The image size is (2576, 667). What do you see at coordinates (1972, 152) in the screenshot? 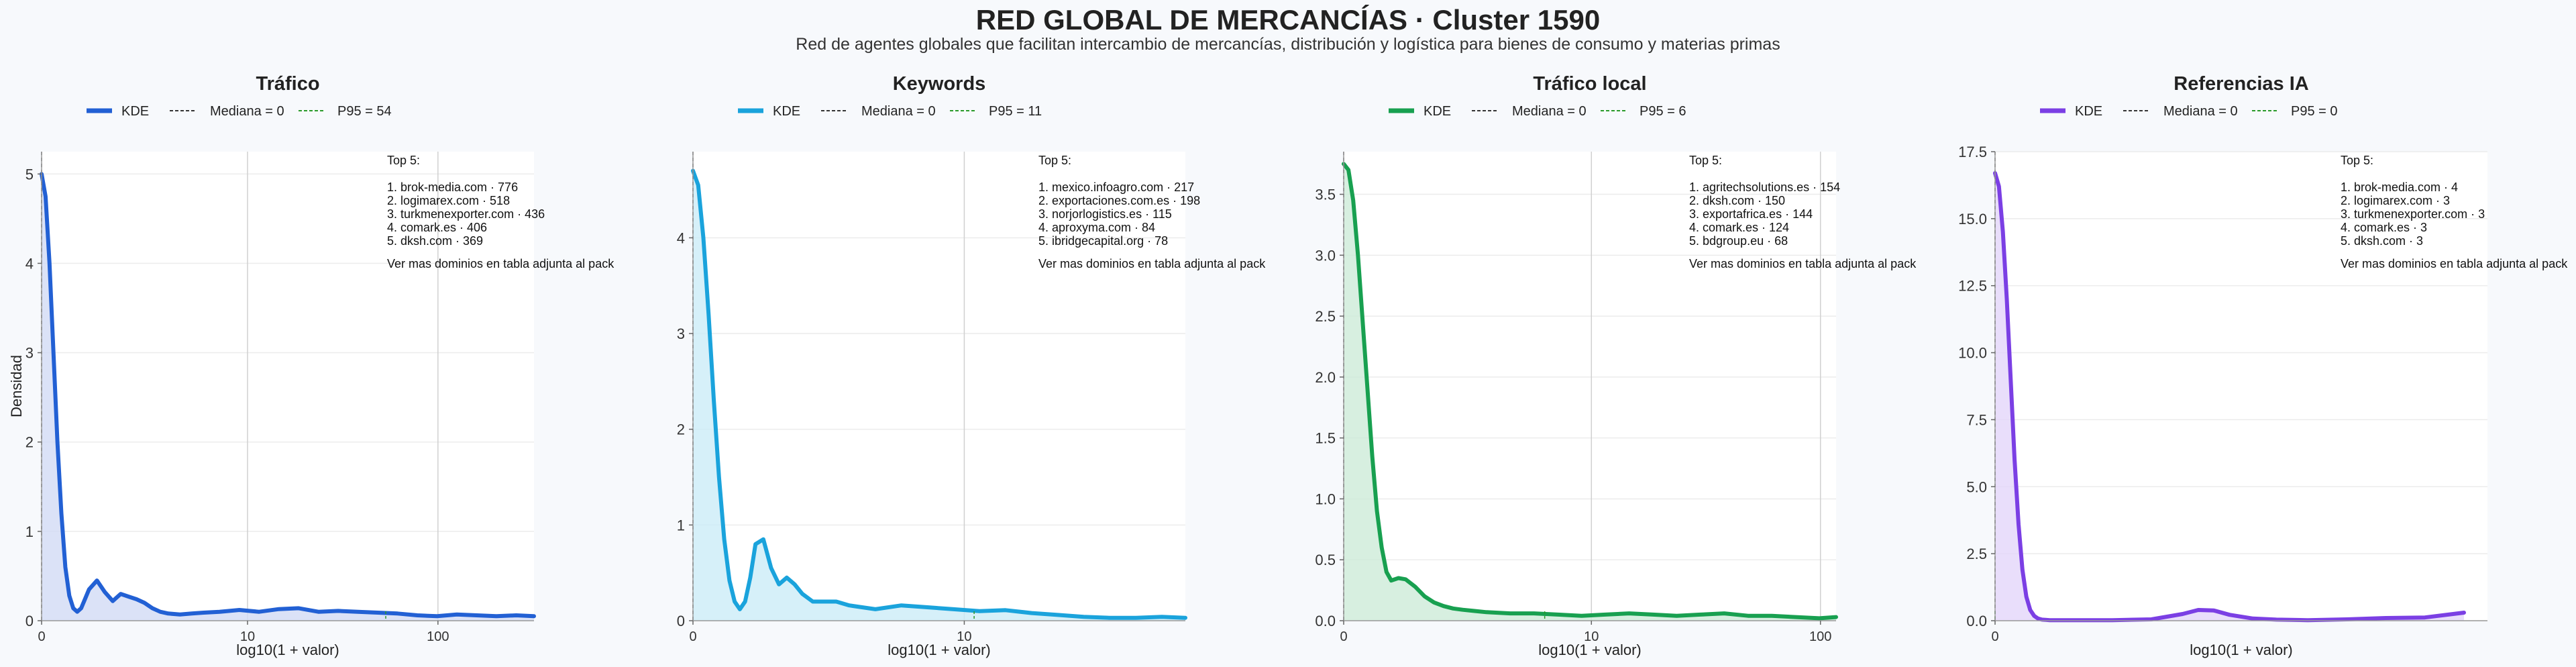
I see `y-tick-label: 17.5` at bounding box center [1972, 152].